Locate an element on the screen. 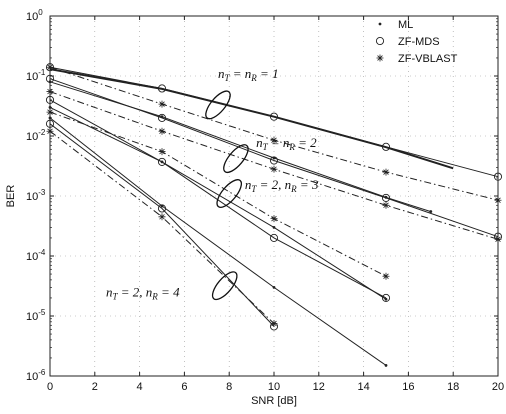  y-tick-label: 10⁻⁶ is located at coordinates (36, 375).